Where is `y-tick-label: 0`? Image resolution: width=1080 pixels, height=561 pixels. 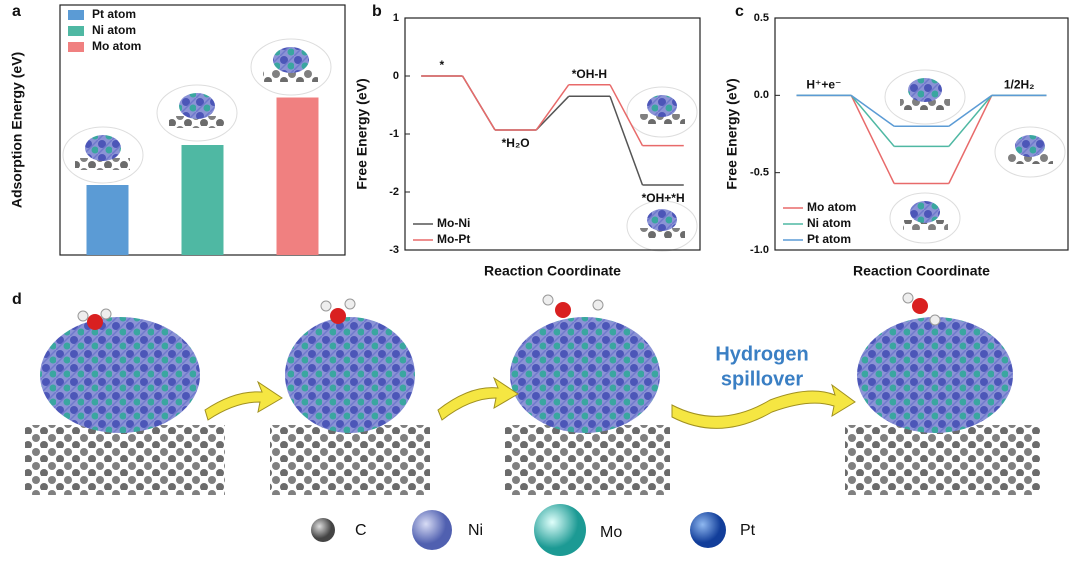 y-tick-label: 0 is located at coordinates (396, 76).